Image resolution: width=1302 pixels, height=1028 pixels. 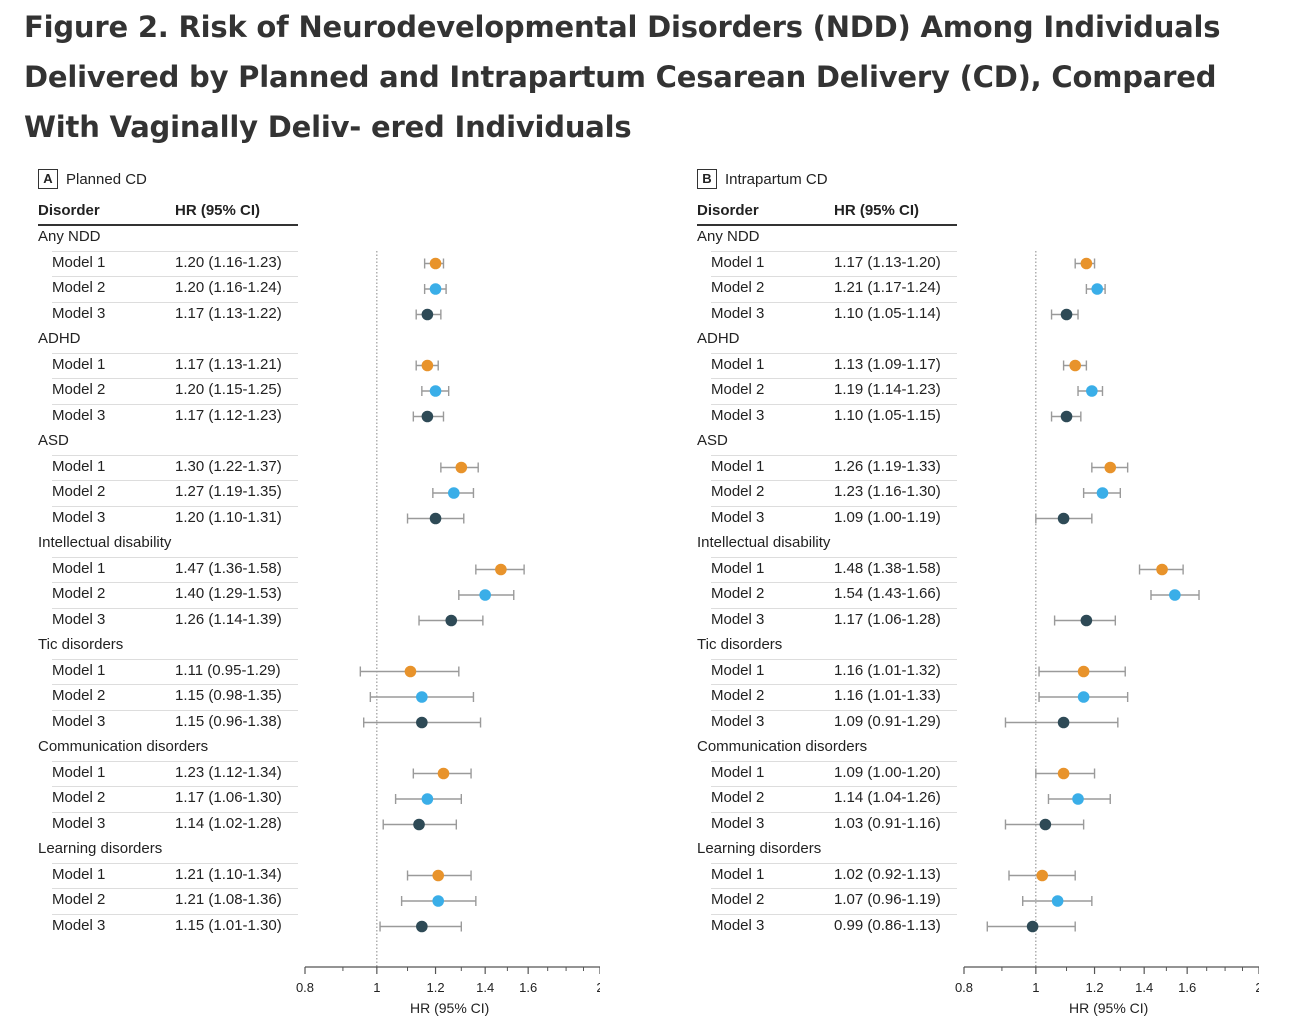 What do you see at coordinates (228, 517) in the screenshot?
I see `hr-value: 1.20 (1.10-1.31)` at bounding box center [228, 517].